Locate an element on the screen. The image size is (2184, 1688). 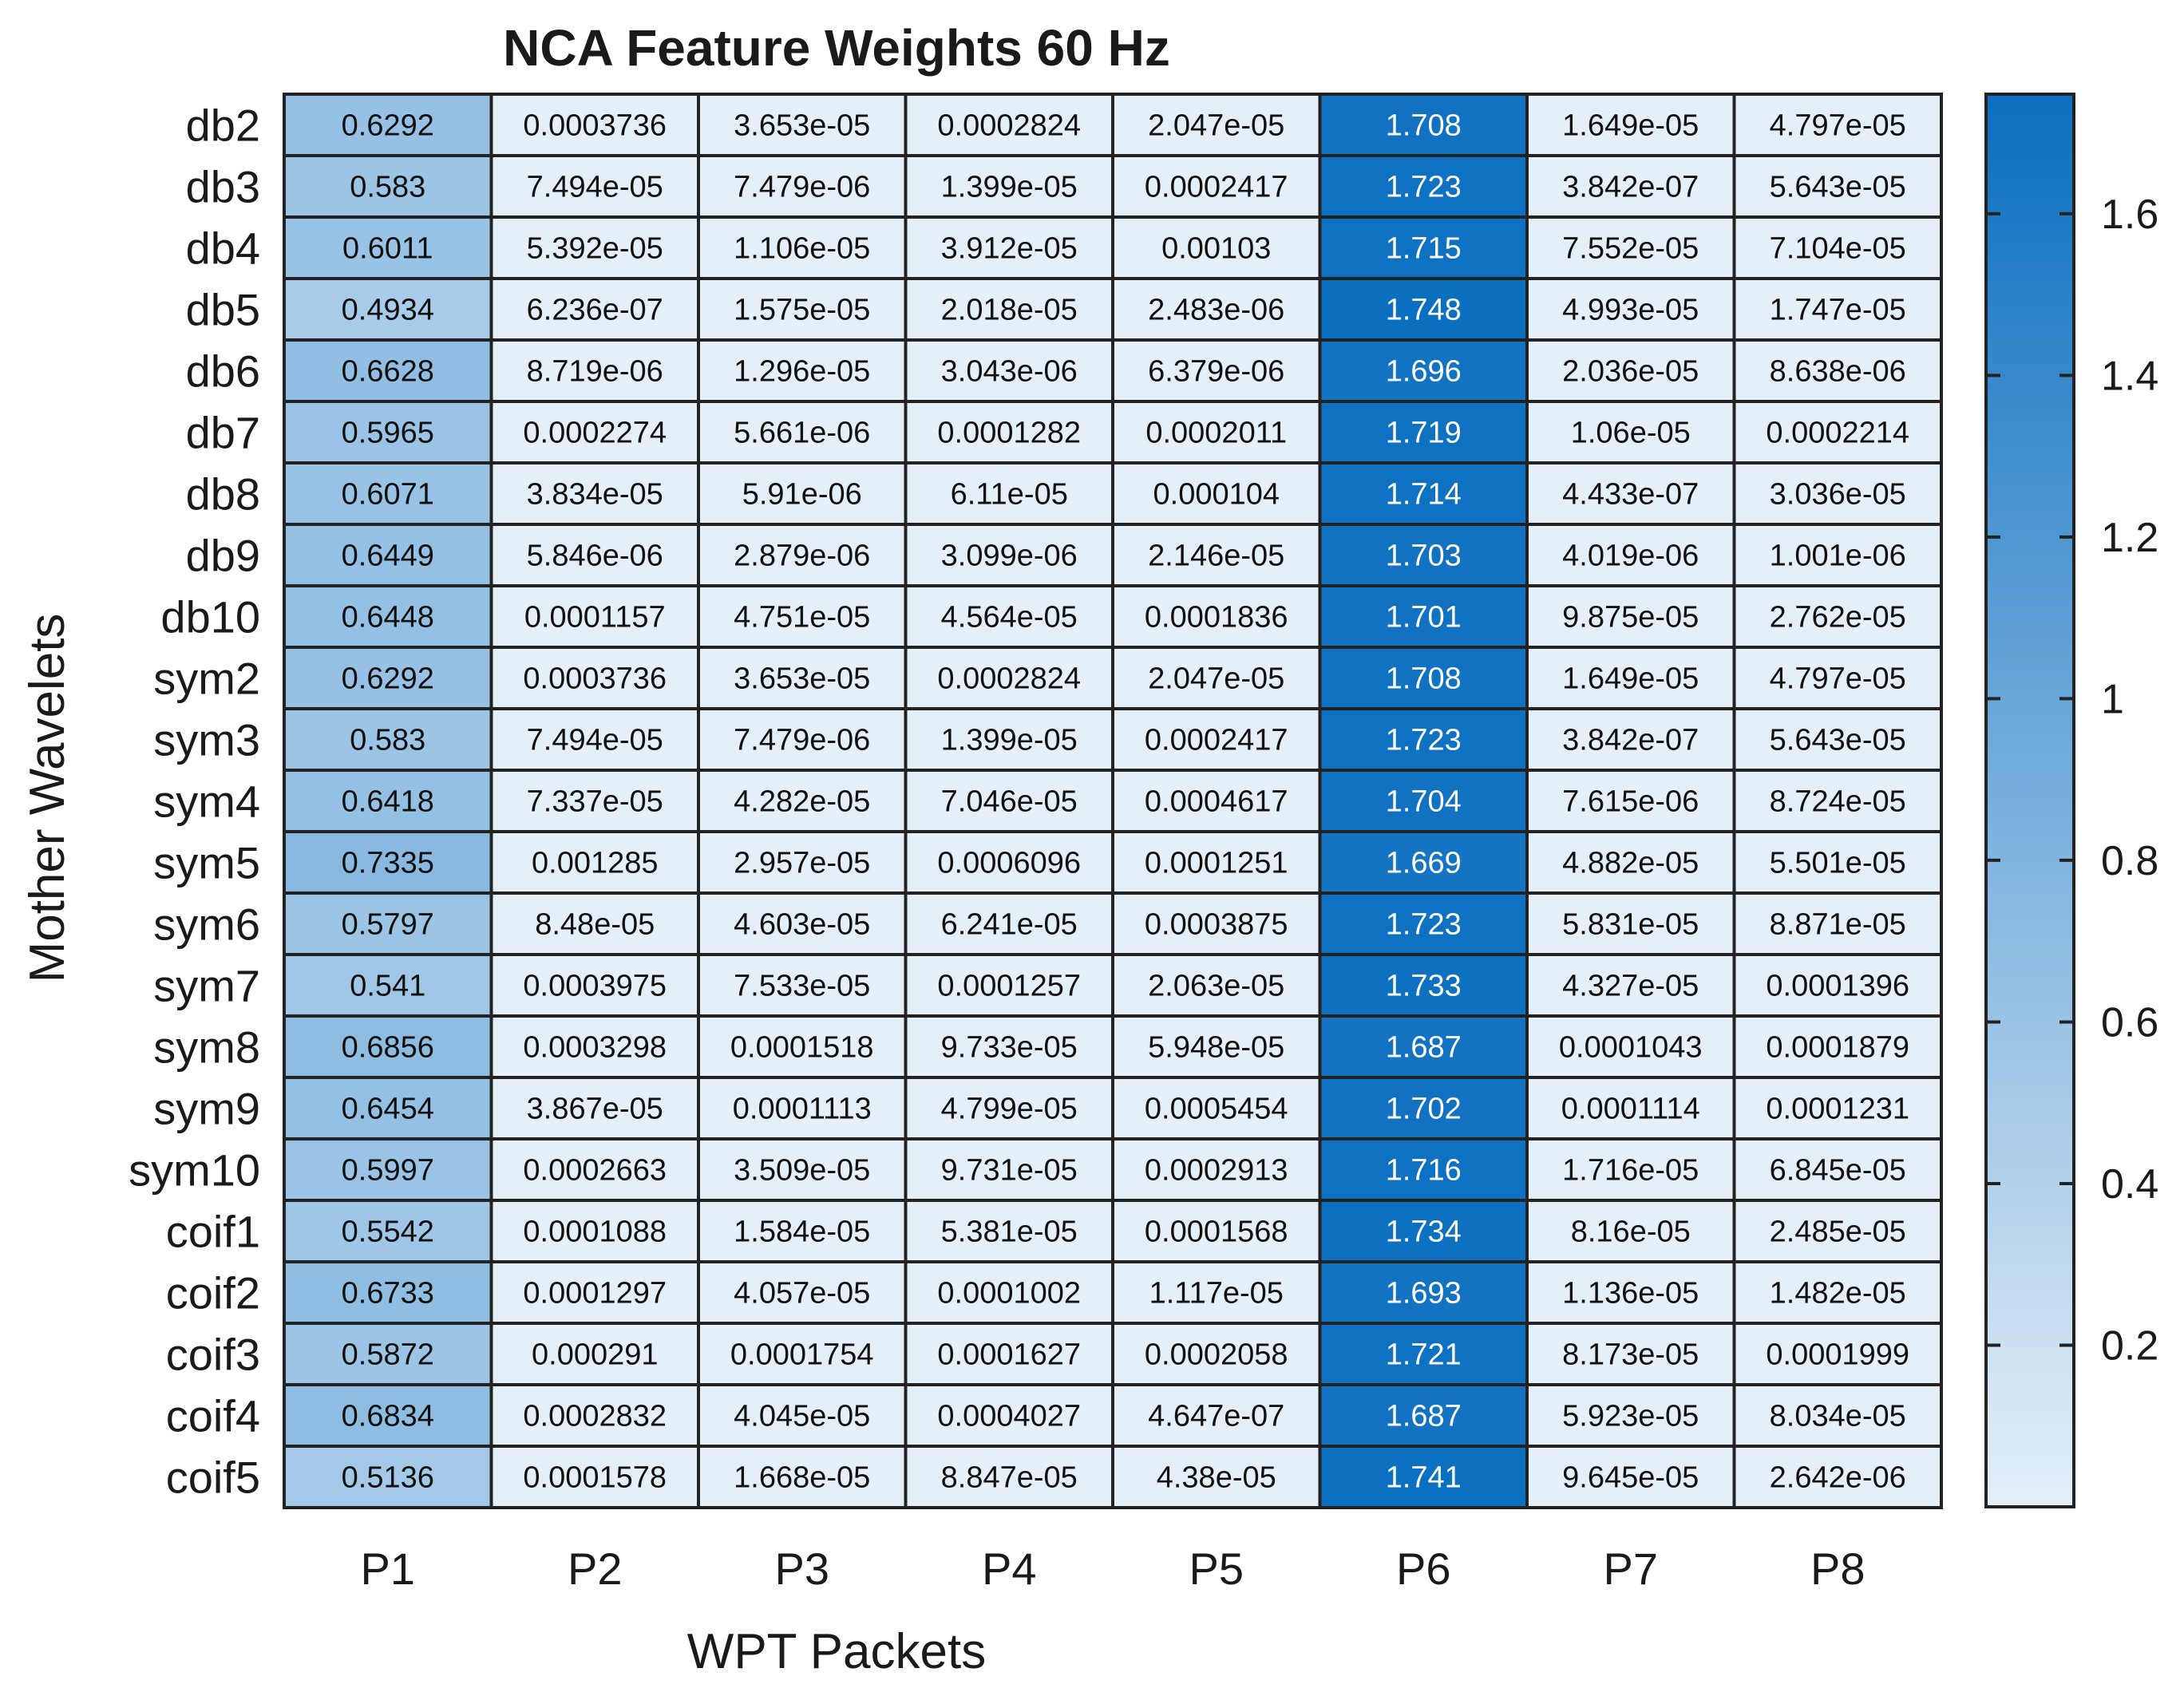
cell-value-label: 8.871e-05 is located at coordinates (1838, 925).